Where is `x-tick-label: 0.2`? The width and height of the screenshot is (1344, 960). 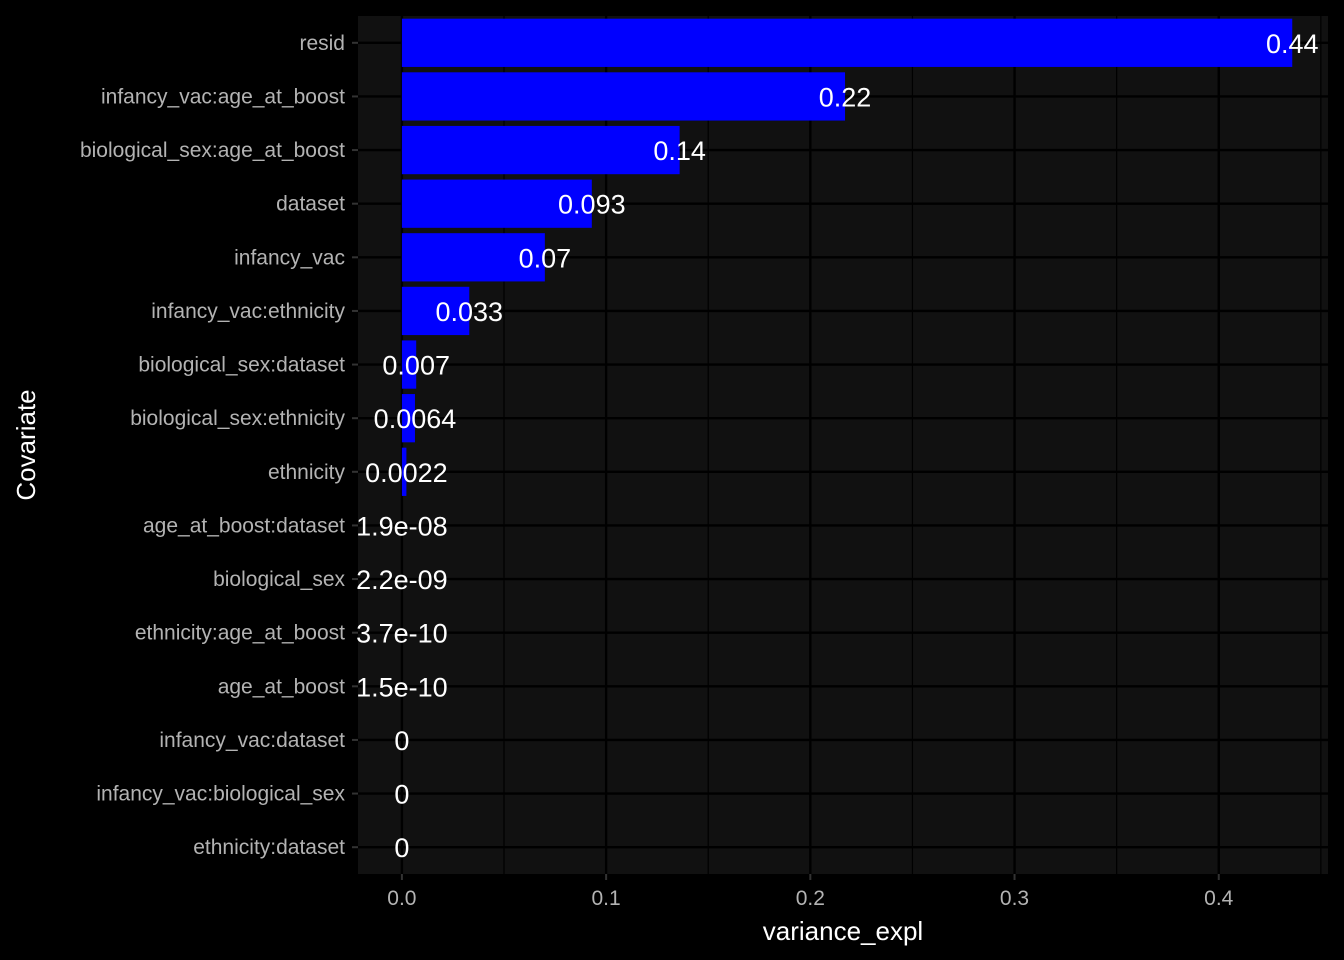
x-tick-label: 0.2 is located at coordinates (810, 898).